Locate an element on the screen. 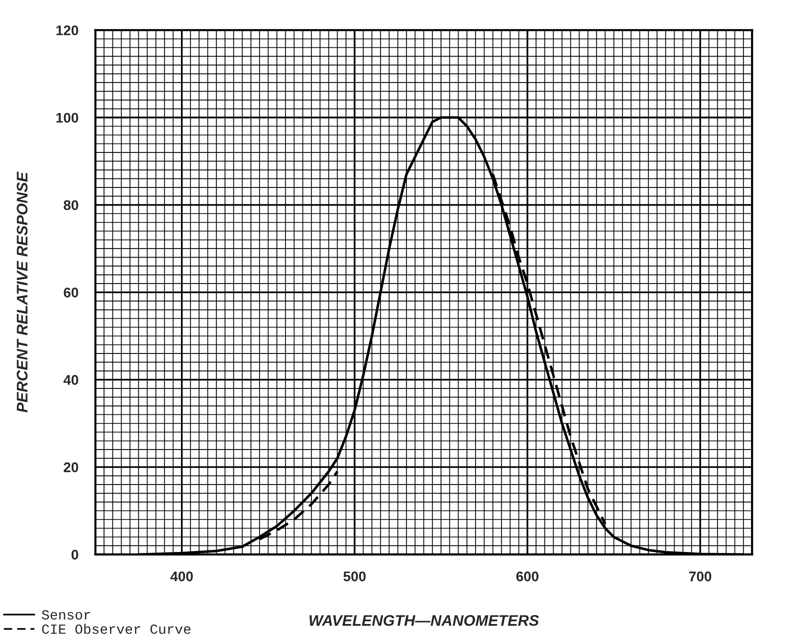 This screenshot has height=641, width=795. y-tick-label: 80 is located at coordinates (71, 205).